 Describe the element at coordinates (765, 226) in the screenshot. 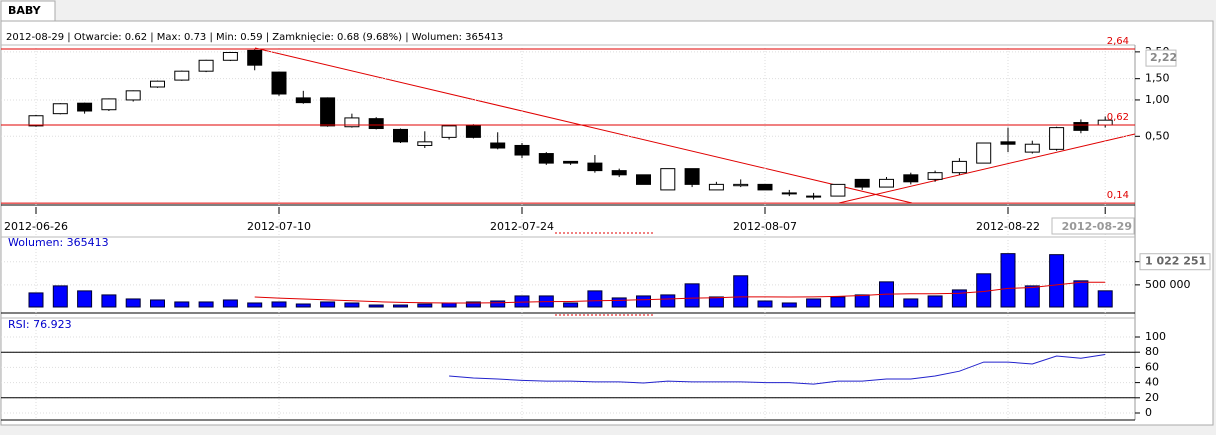

I see `x-tick-label: 2012-08-07` at that location.